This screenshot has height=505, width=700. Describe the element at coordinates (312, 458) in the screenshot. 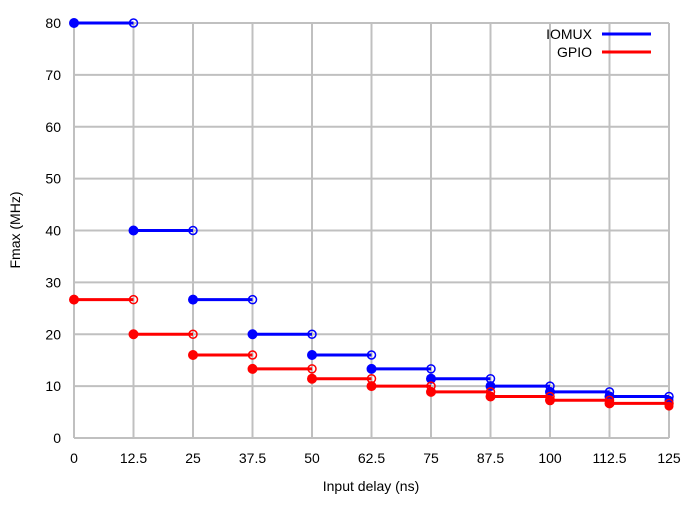

I see `x-tick-label: 50` at that location.